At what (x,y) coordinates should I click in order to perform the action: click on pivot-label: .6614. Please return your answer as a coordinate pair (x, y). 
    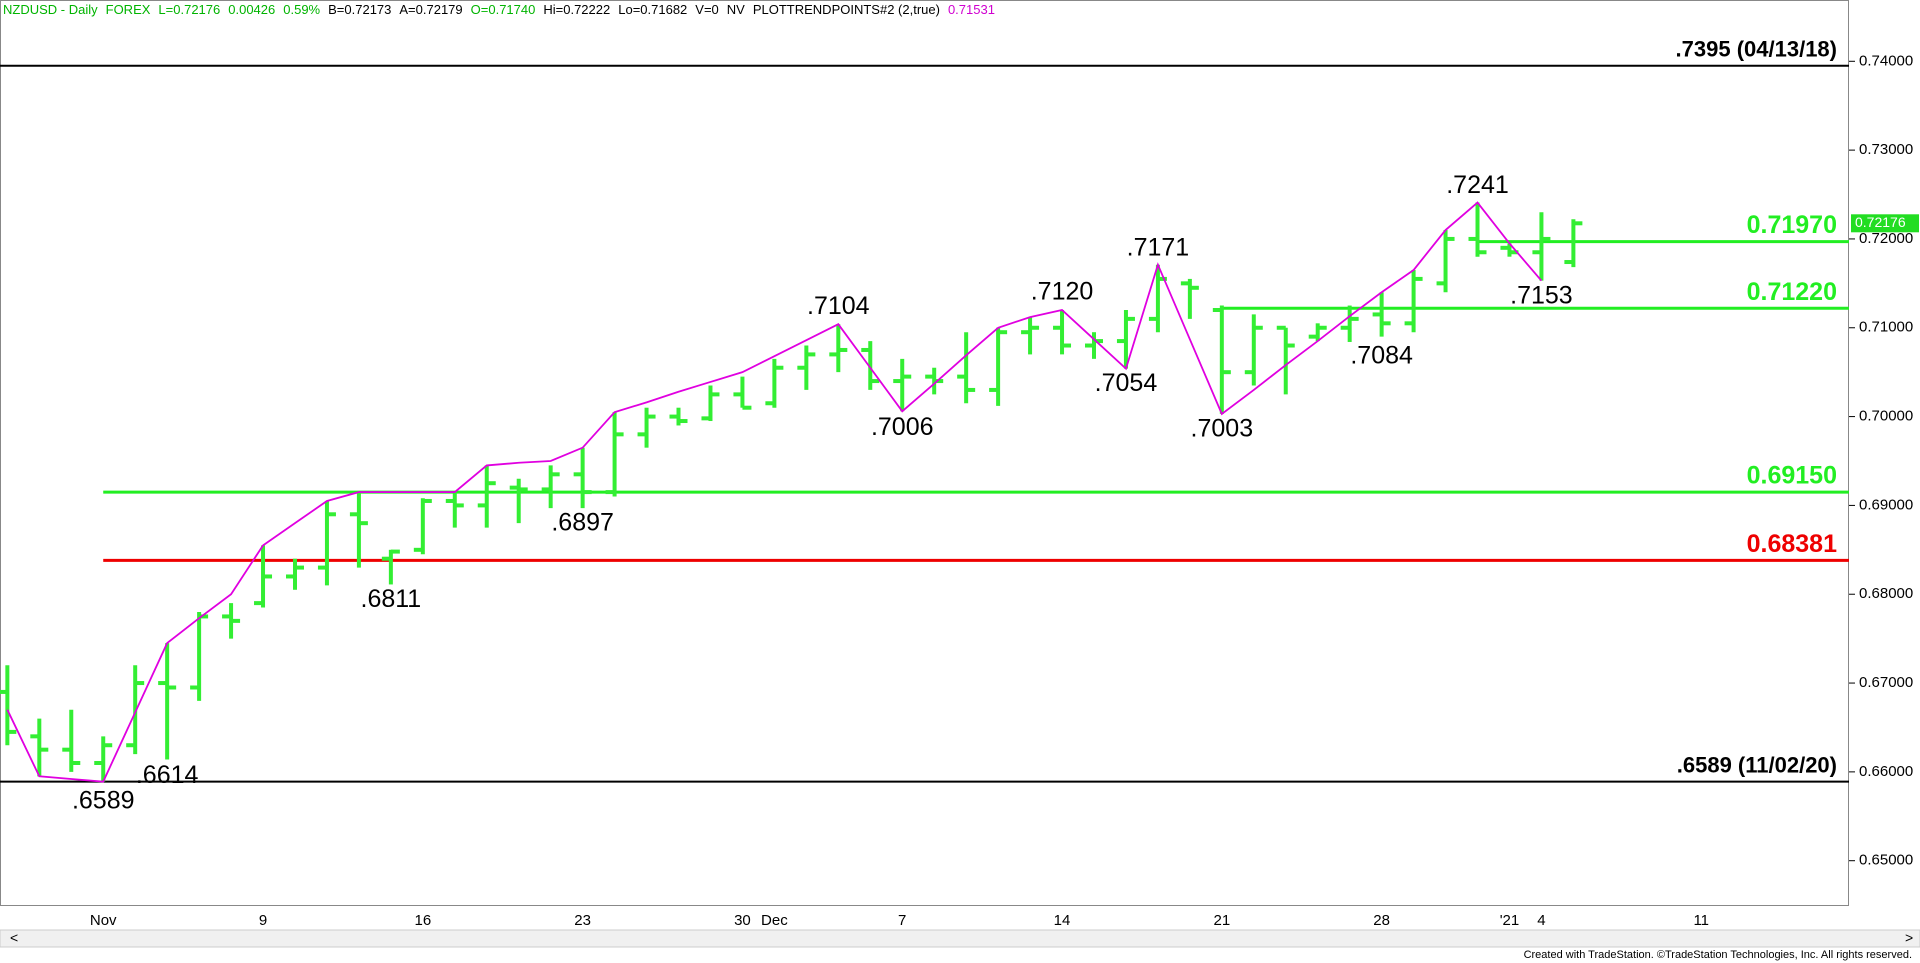
    Looking at the image, I should click on (167, 775).